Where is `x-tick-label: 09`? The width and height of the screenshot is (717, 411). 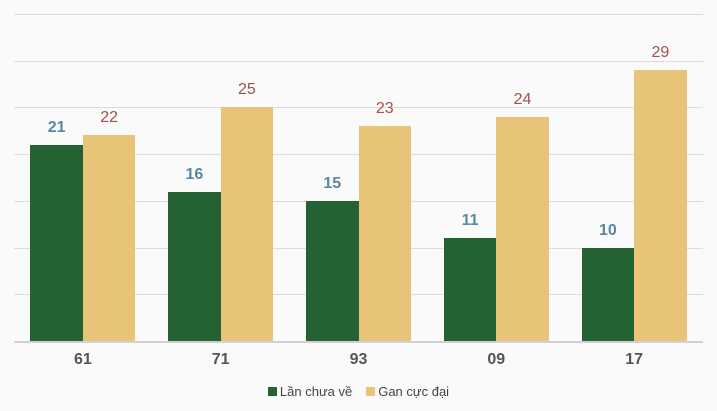
x-tick-label: 09 is located at coordinates (496, 359).